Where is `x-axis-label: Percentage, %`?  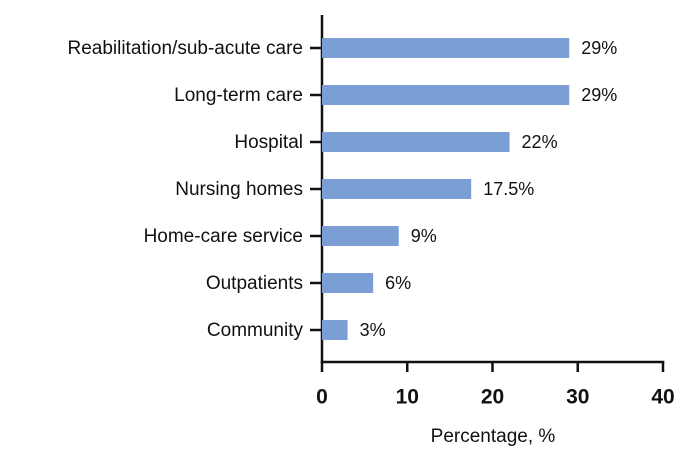 x-axis-label: Percentage, % is located at coordinates (493, 436).